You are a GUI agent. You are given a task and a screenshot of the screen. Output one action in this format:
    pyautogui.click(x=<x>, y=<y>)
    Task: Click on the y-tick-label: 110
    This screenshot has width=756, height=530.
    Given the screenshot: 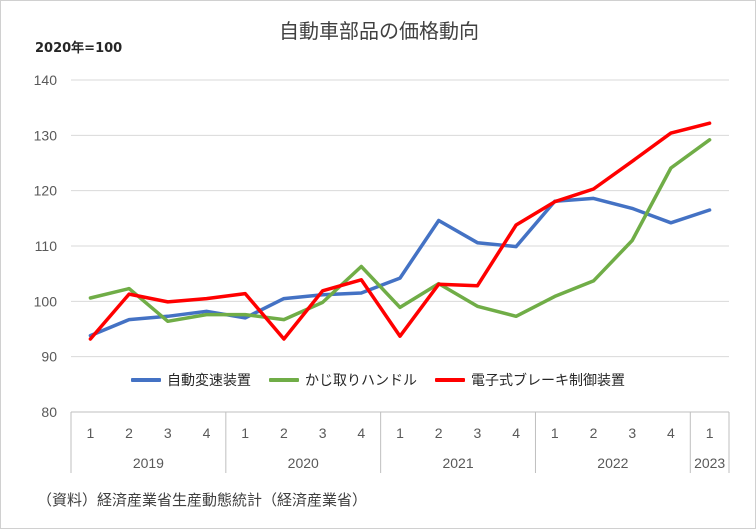 What is the action you would take?
    pyautogui.click(x=46, y=246)
    